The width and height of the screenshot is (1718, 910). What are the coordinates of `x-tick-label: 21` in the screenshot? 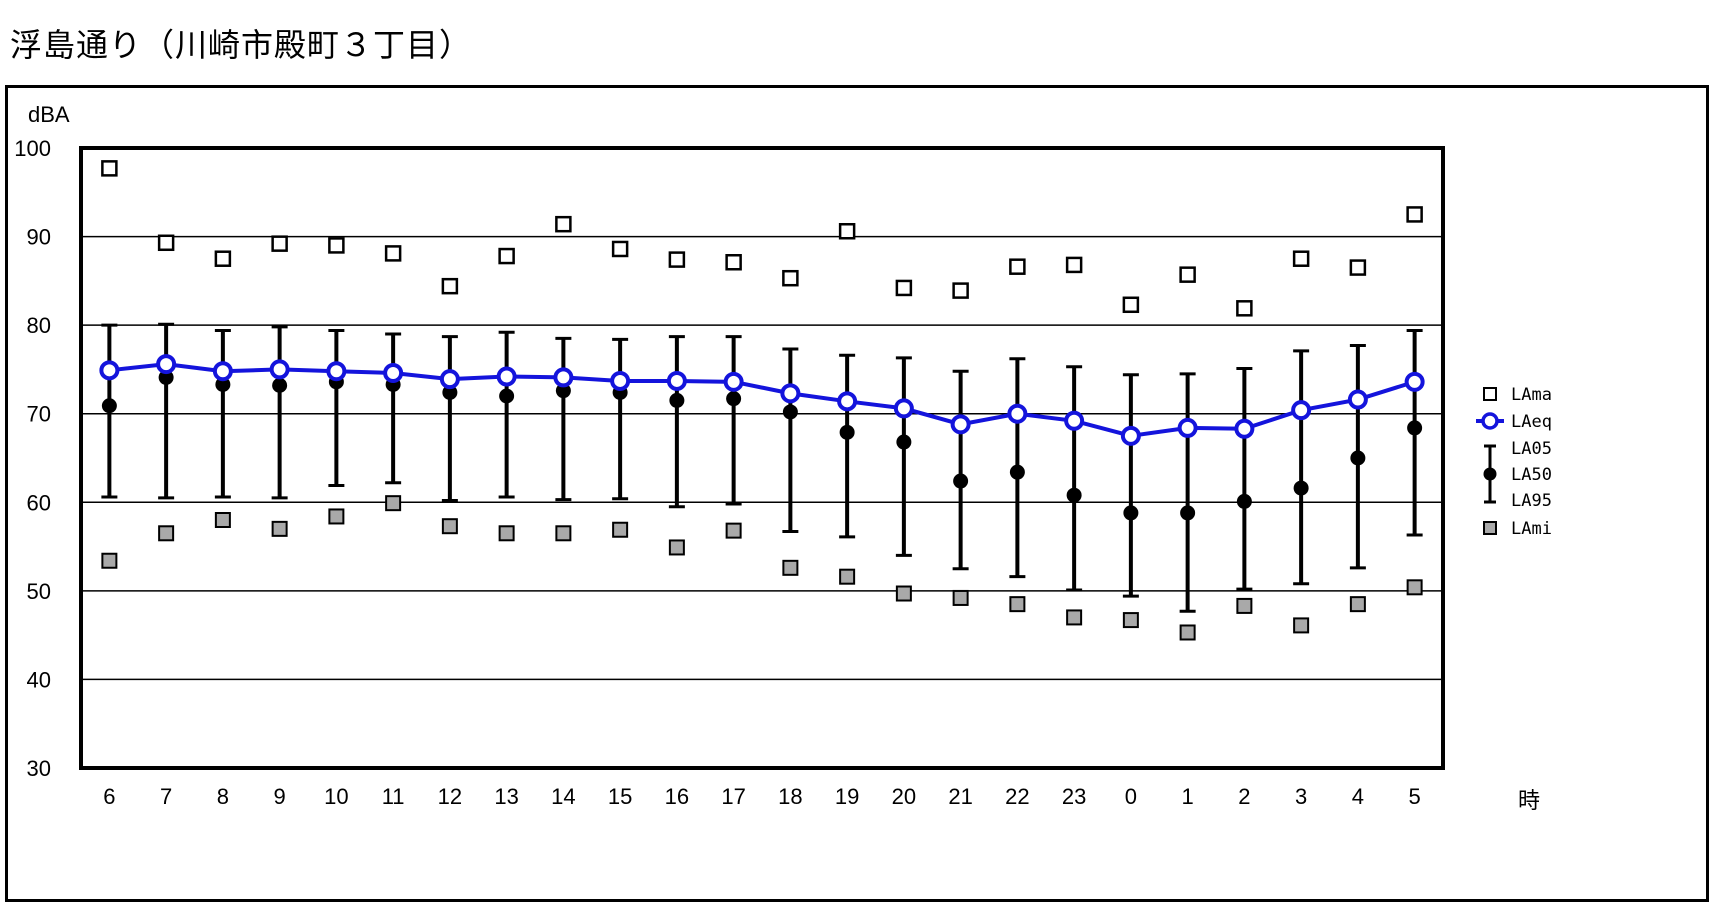 It's located at (960, 796).